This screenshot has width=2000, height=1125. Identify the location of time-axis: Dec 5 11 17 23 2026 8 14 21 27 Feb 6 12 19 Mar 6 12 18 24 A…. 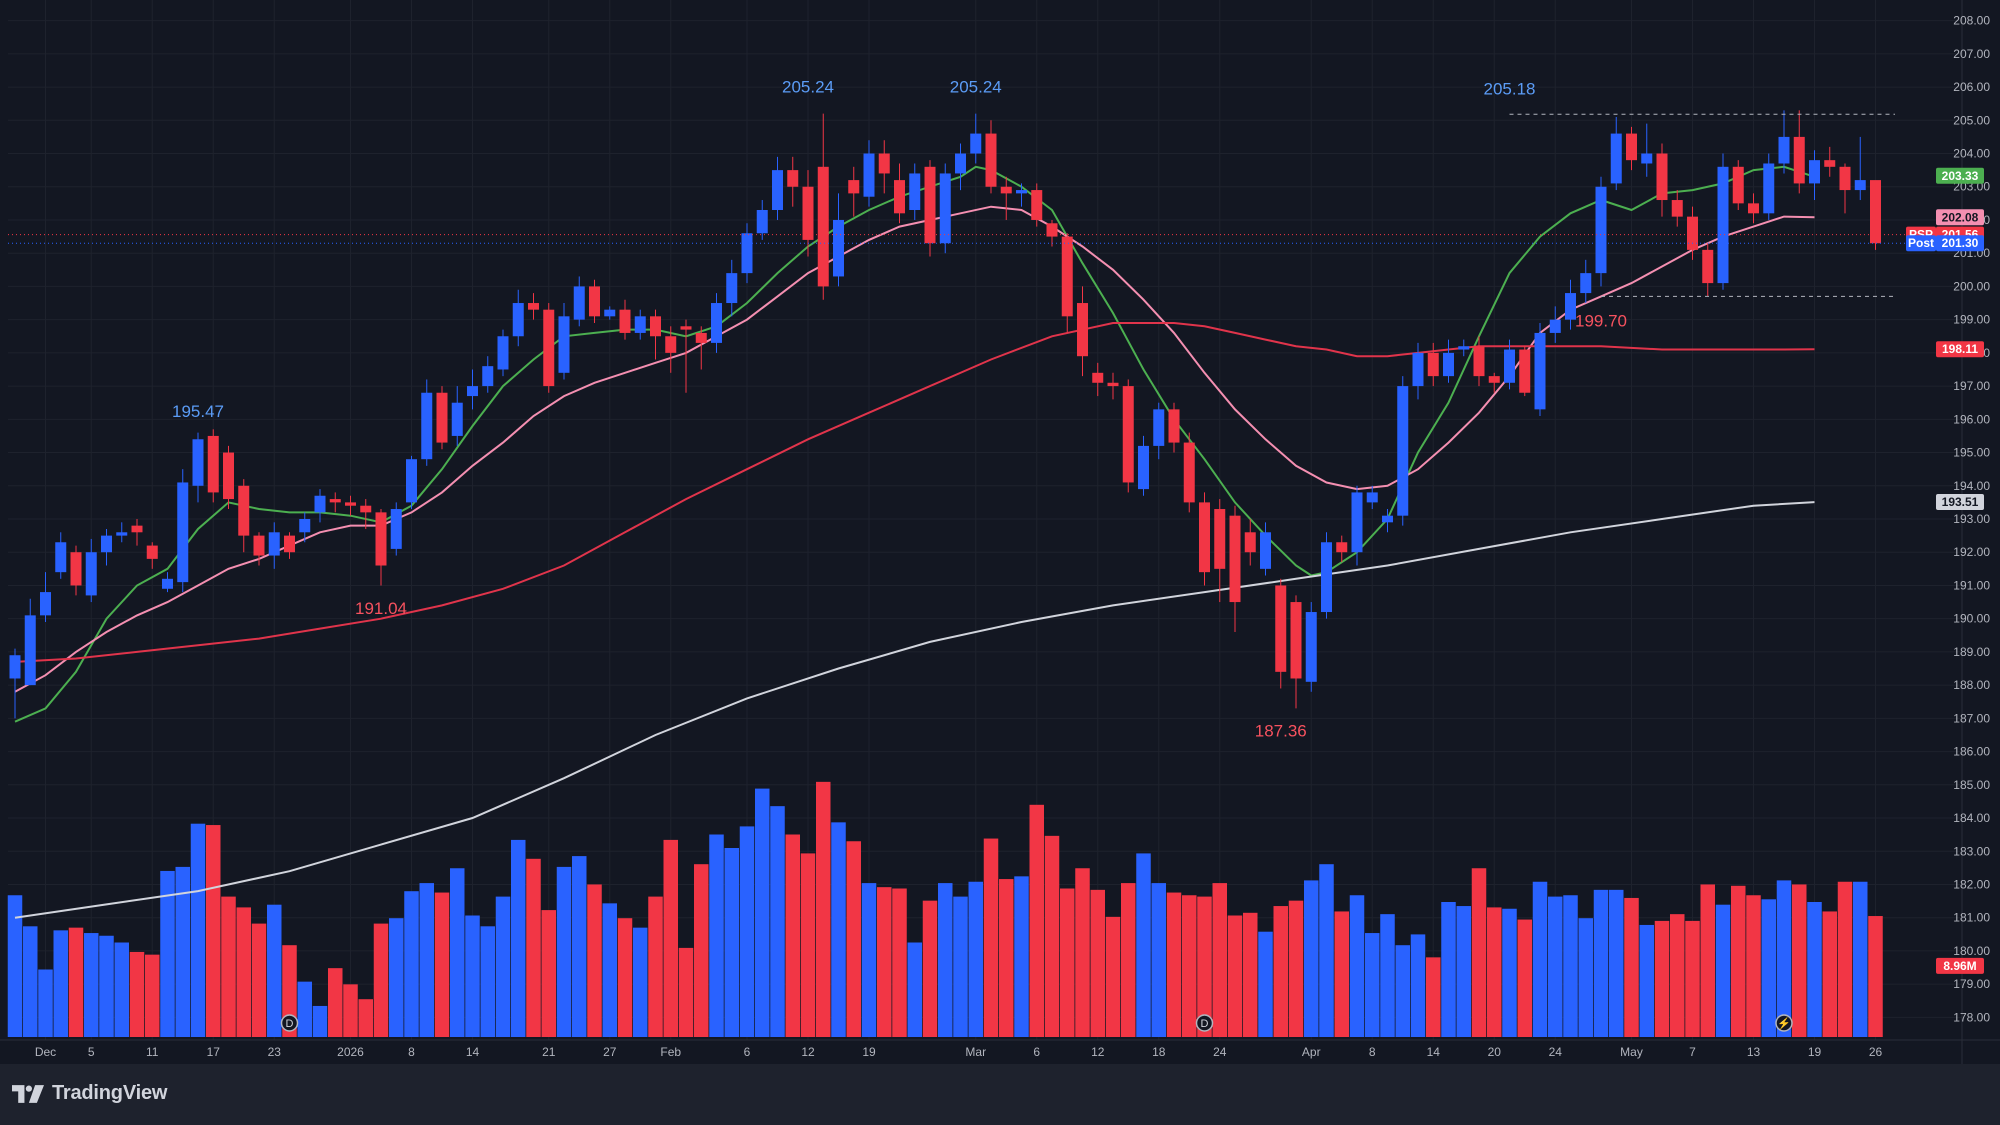
(959, 1052).